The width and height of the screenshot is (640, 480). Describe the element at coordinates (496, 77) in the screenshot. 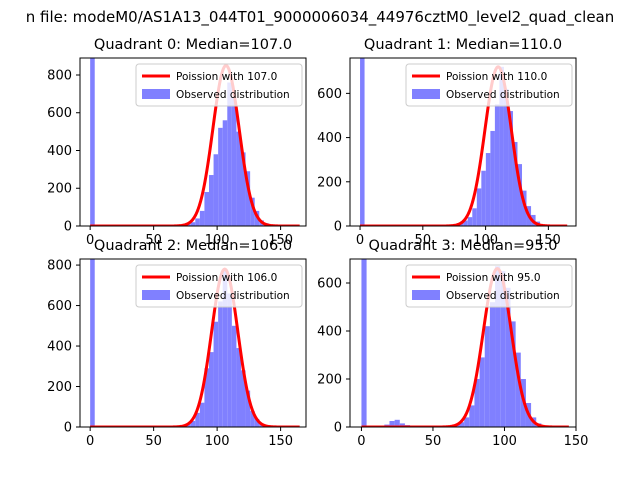

I see `legend-label: Poission with 110.0` at that location.